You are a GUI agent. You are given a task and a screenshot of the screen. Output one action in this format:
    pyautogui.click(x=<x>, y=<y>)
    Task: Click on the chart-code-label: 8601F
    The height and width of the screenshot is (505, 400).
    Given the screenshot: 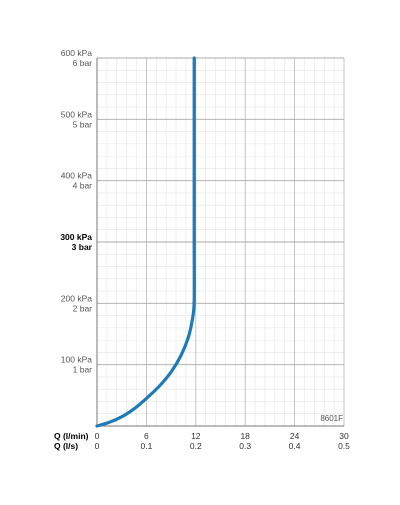 What is the action you would take?
    pyautogui.click(x=331, y=418)
    